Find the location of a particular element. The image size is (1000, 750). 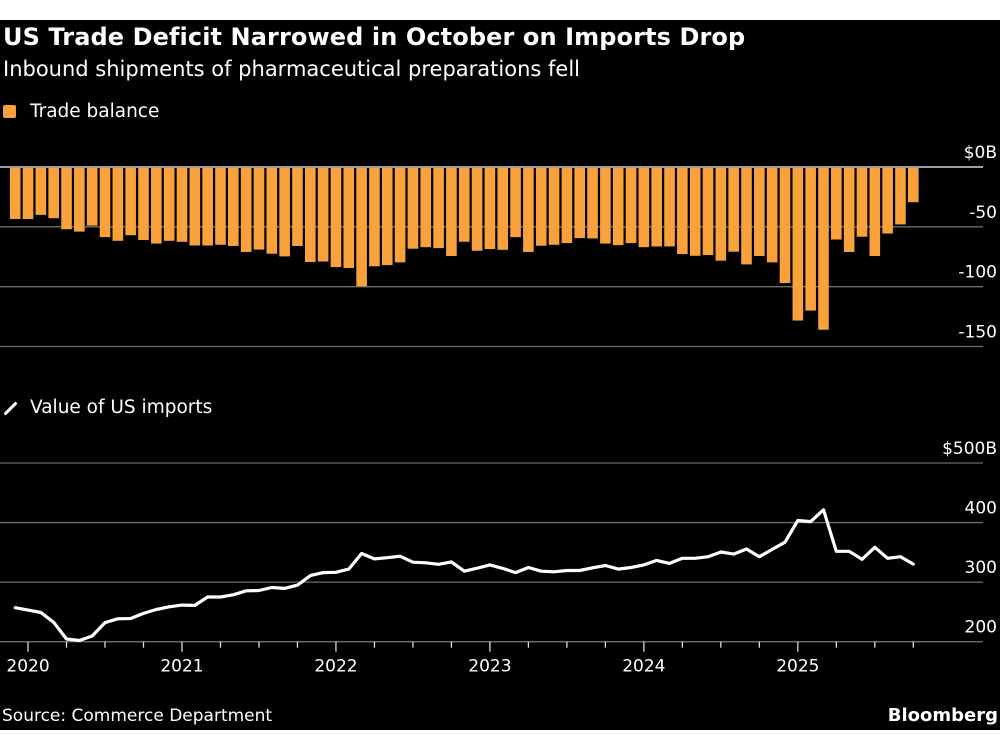

bar-y-tick-label: -150 is located at coordinates (977, 333).